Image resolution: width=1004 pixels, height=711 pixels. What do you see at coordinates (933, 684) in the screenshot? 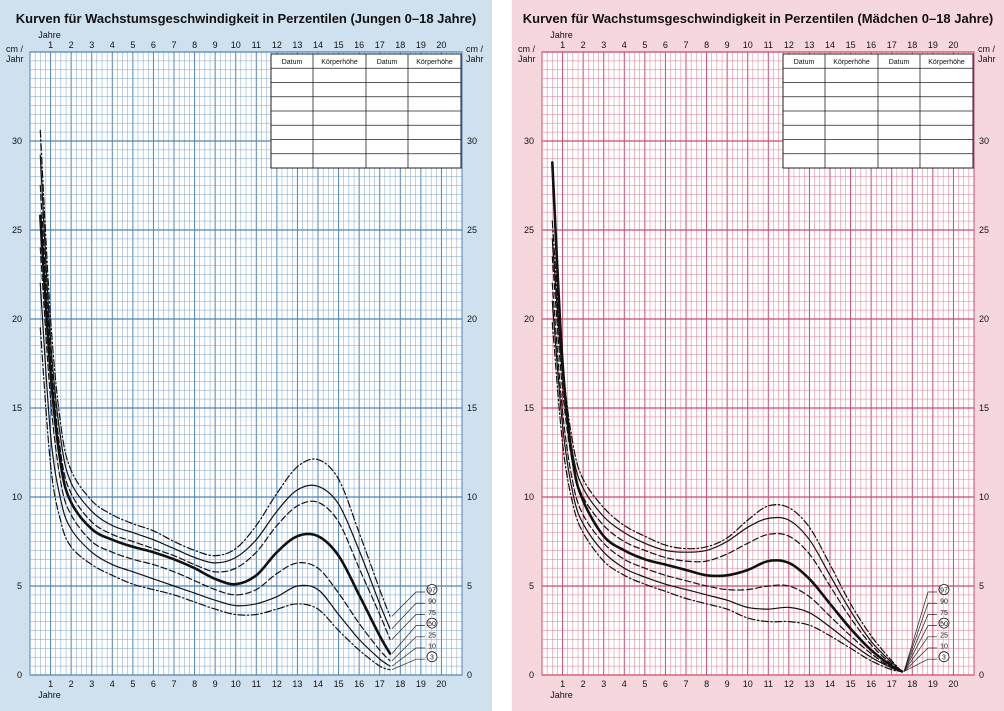
I see `x-tick-label-bottom: 19` at bounding box center [933, 684].